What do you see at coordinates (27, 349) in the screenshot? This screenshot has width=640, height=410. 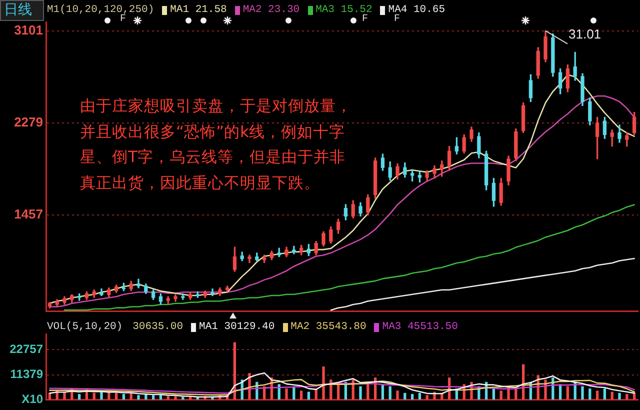 I see `y-tick-label: 22757` at bounding box center [27, 349].